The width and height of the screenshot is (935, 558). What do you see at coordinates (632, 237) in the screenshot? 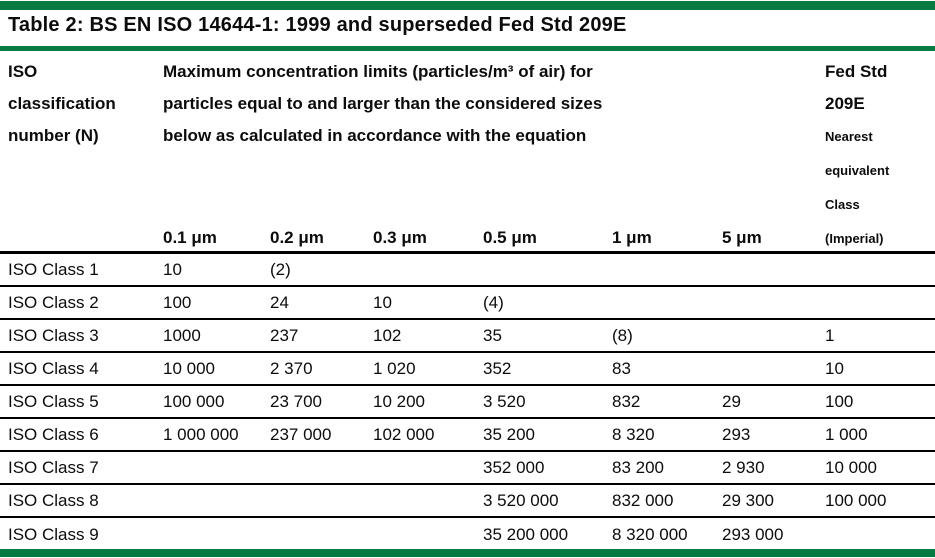
I see `size-column-header: 1 μm` at bounding box center [632, 237].